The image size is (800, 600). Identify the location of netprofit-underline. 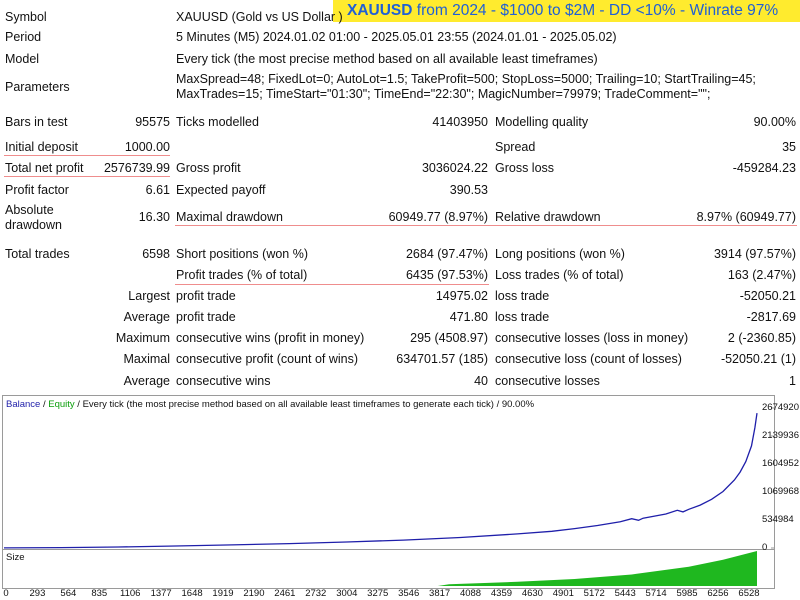
(87, 176).